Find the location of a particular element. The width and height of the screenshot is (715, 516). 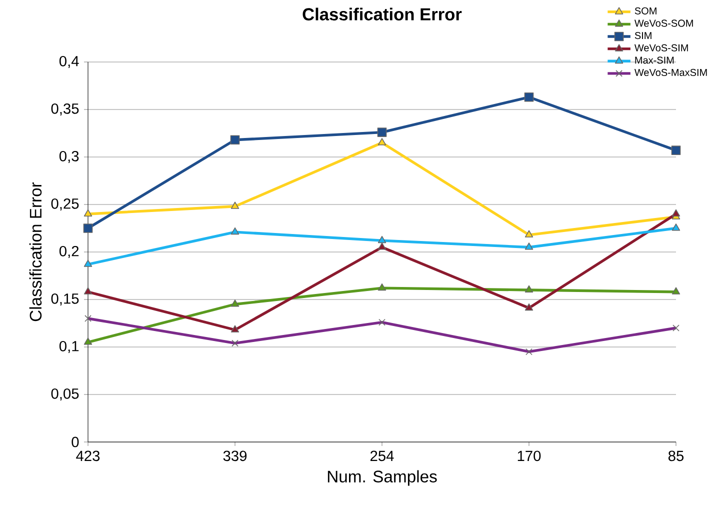

y-tick-label: 0,3 is located at coordinates (69, 157).